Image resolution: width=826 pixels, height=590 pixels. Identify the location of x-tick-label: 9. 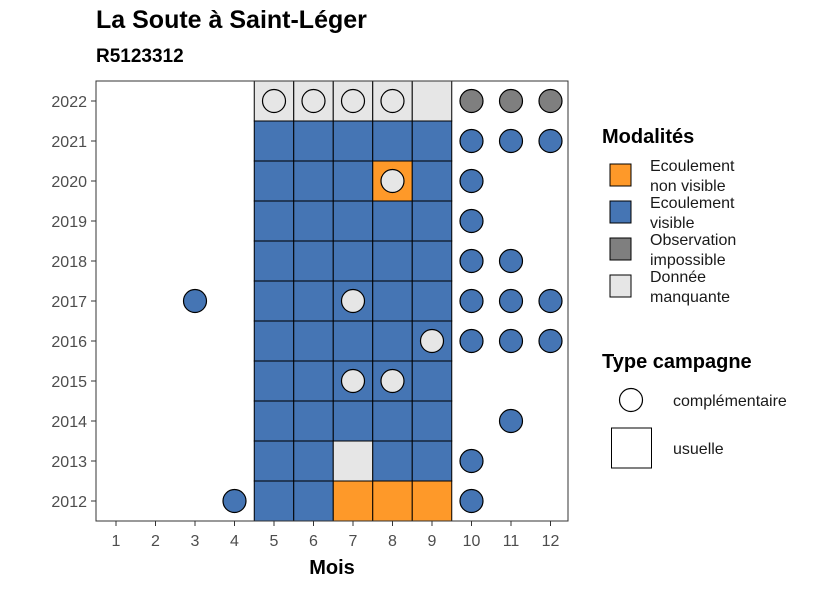
(432, 541).